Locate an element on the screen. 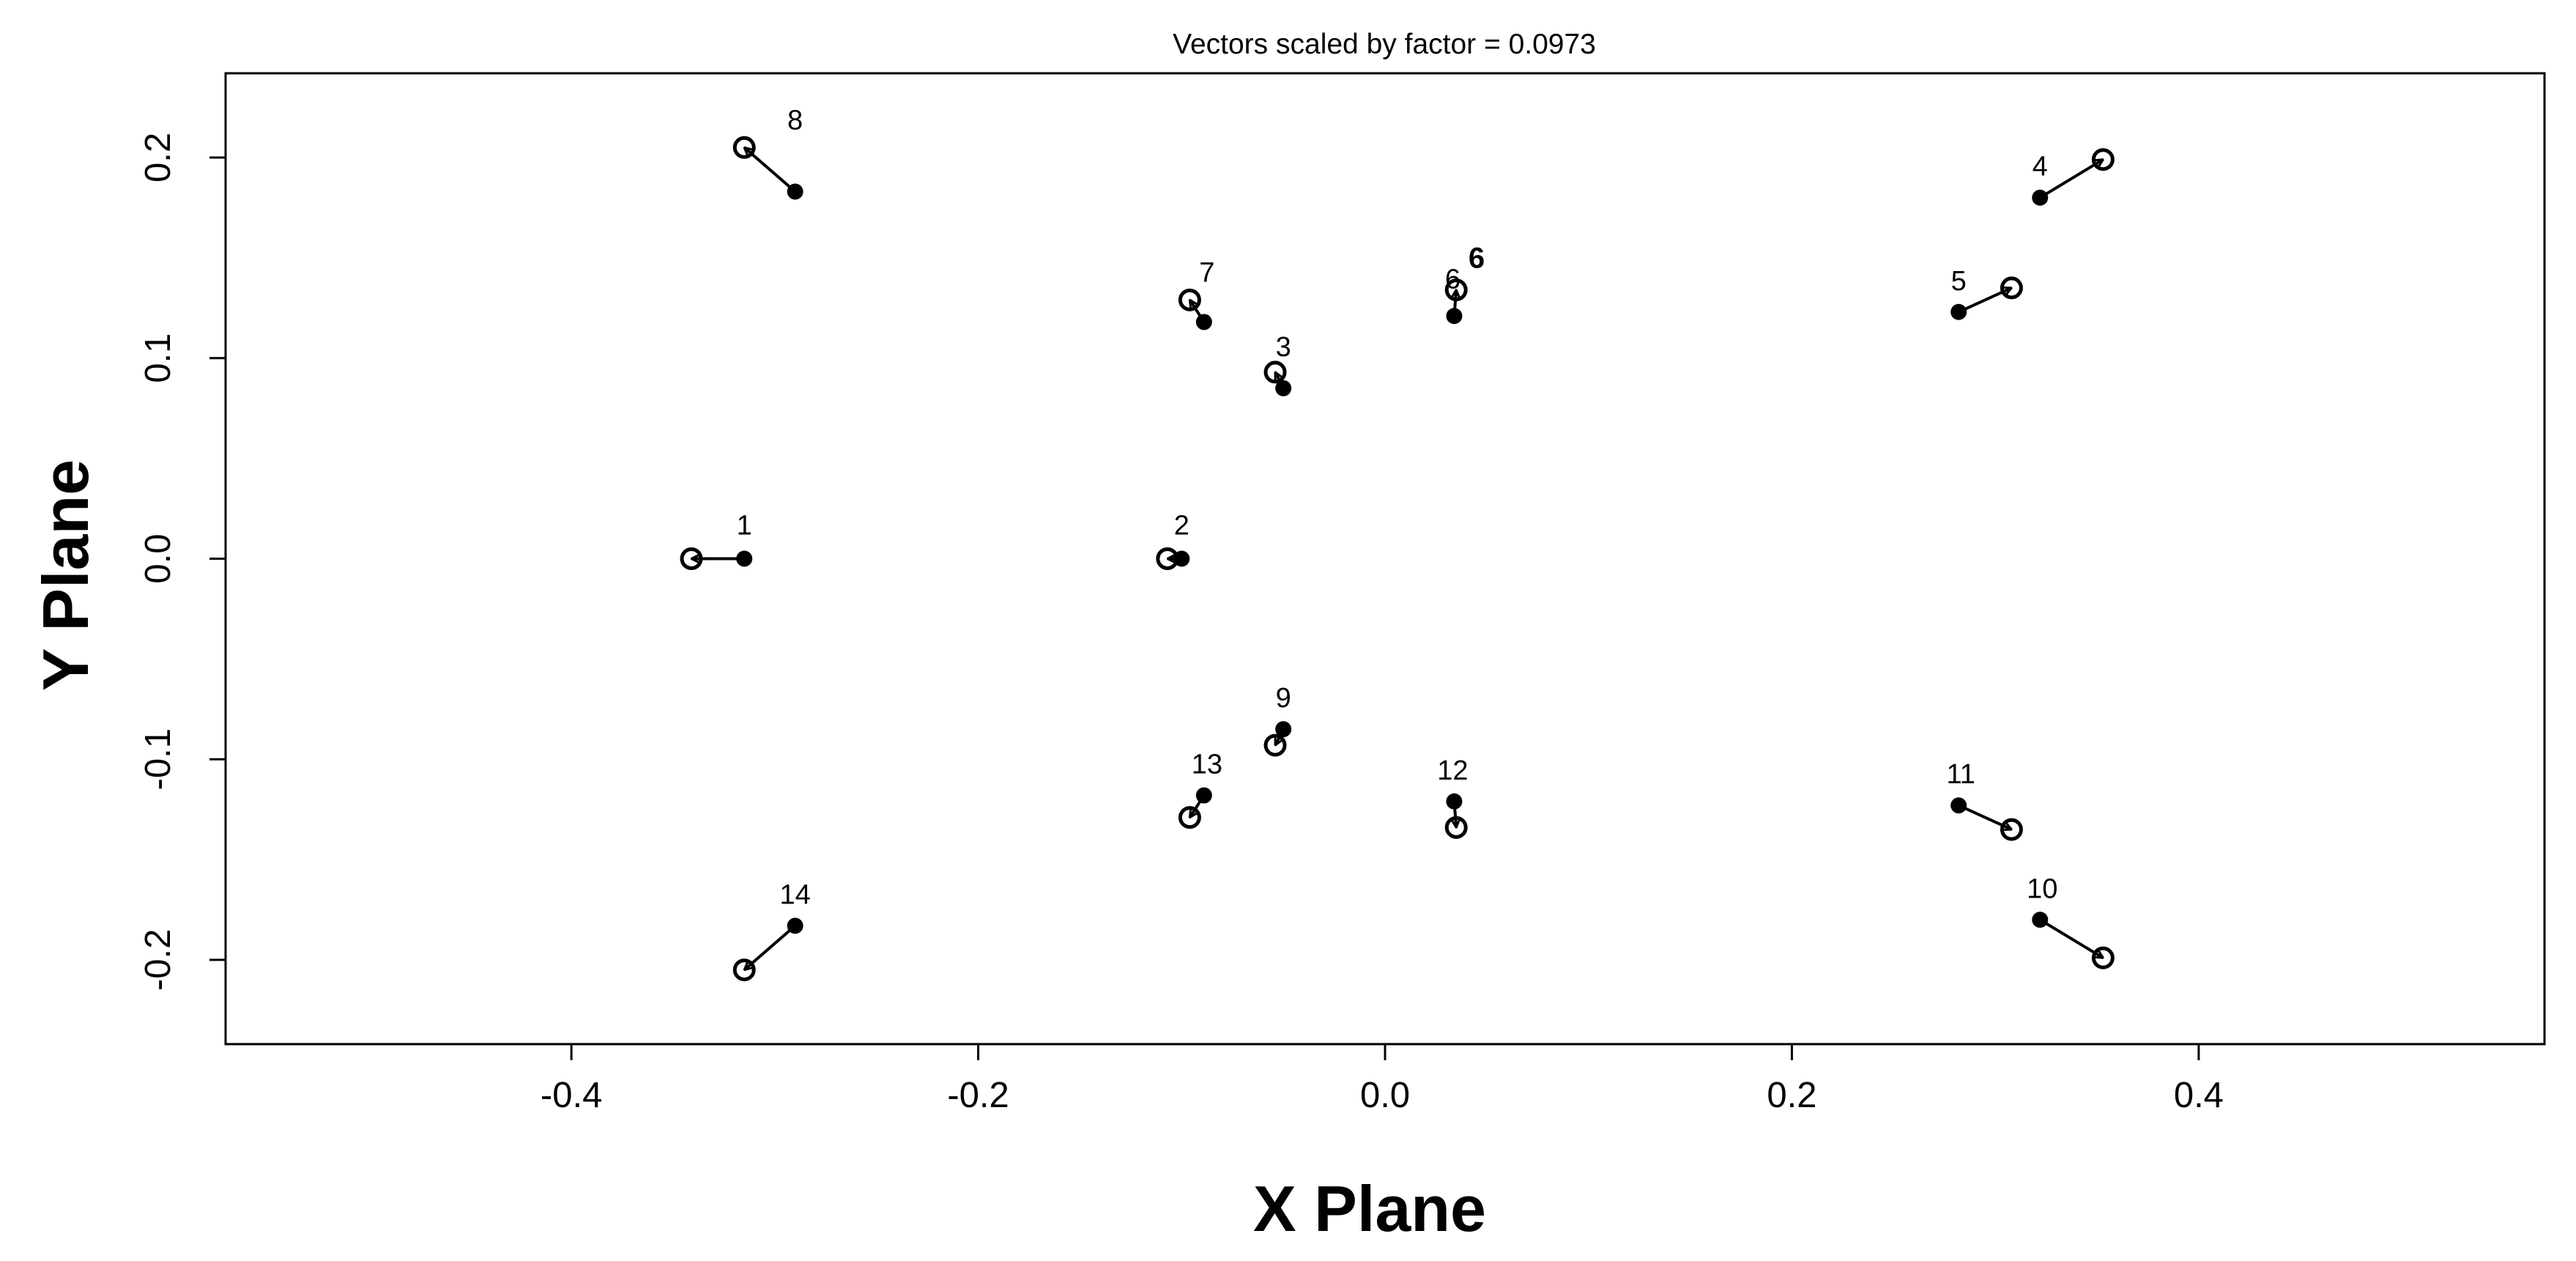  vector-4: 4 is located at coordinates (2073, 177).